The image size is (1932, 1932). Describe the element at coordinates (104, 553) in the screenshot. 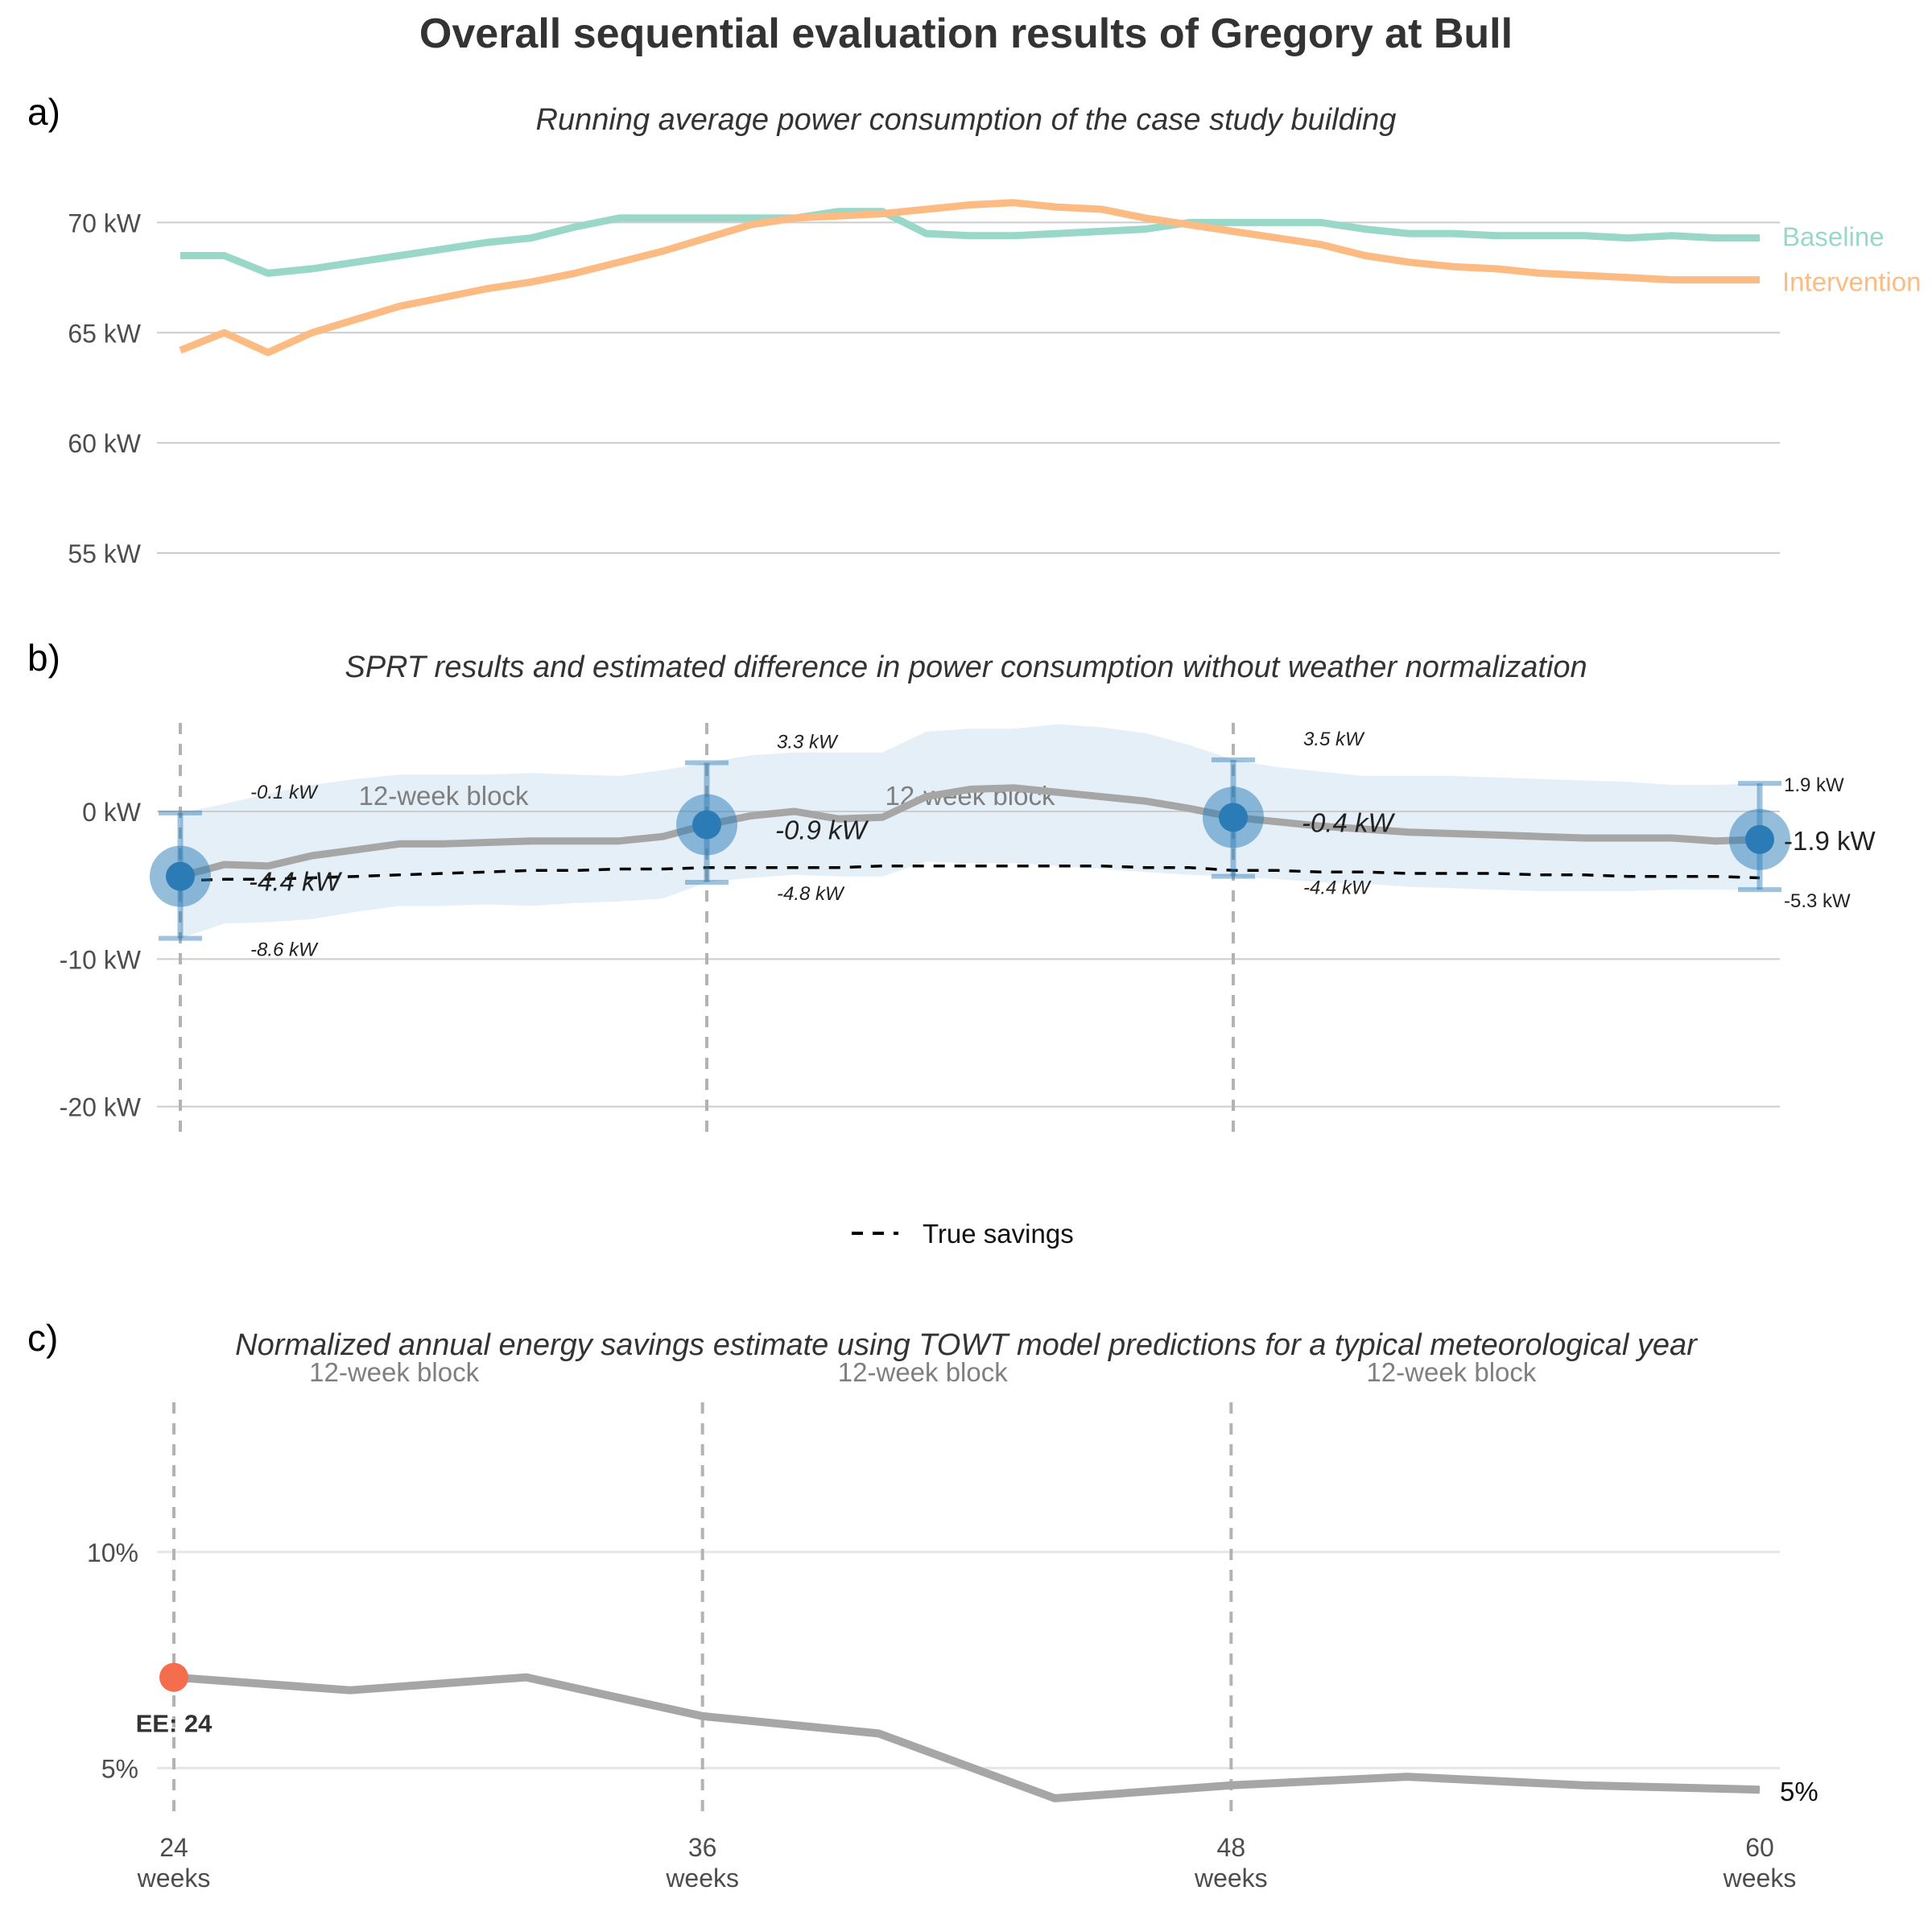

I see `panel-a-ytick-label: 55 kW` at that location.